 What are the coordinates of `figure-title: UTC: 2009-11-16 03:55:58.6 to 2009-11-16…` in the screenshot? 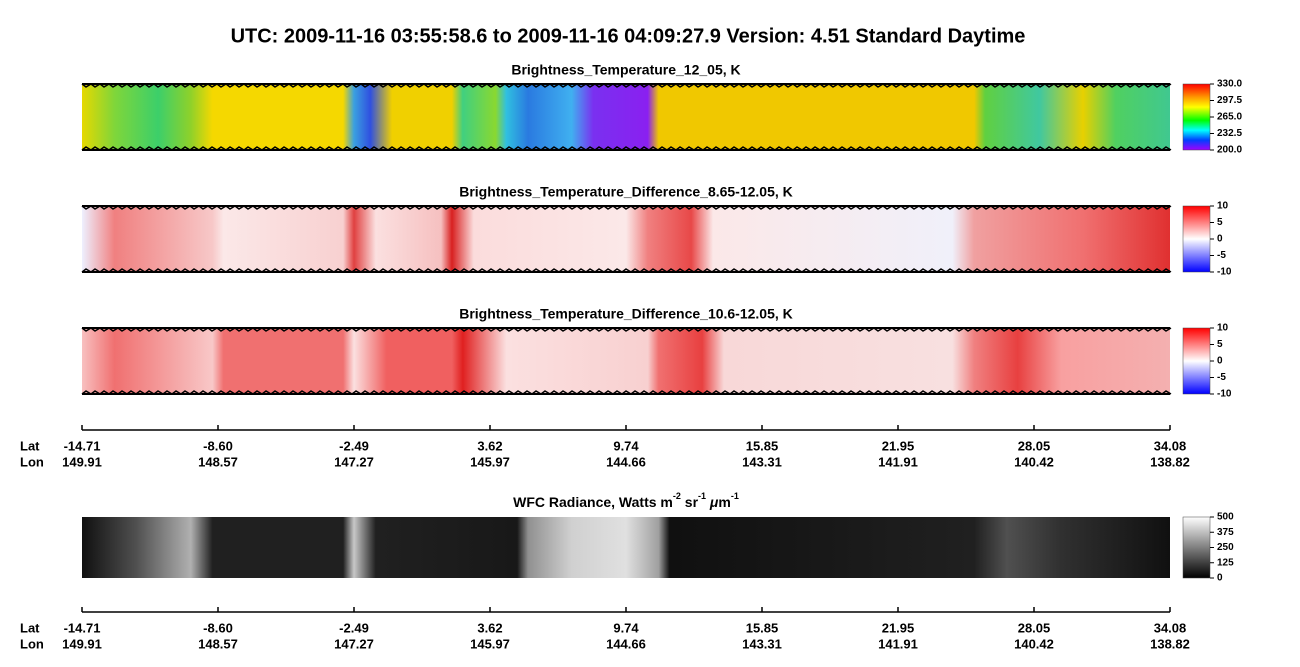 It's located at (628, 36).